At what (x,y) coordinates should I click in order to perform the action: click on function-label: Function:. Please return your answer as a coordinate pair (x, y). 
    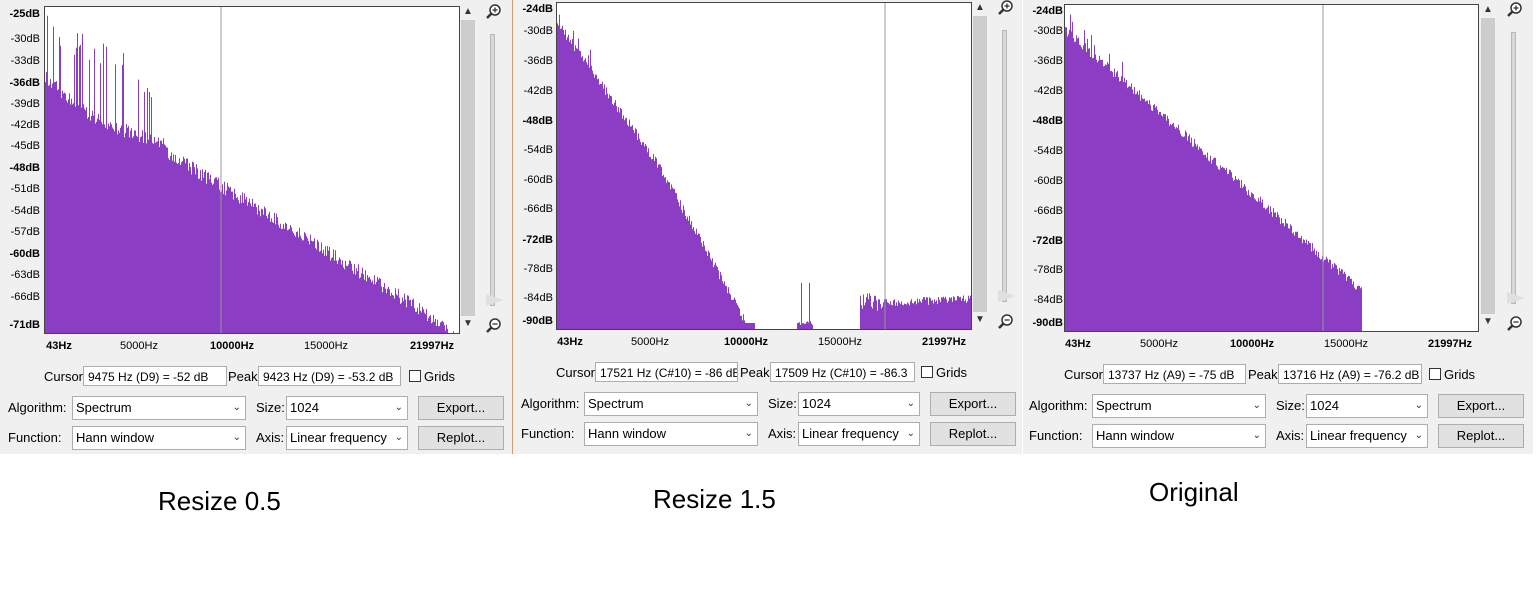
    Looking at the image, I should click on (1056, 435).